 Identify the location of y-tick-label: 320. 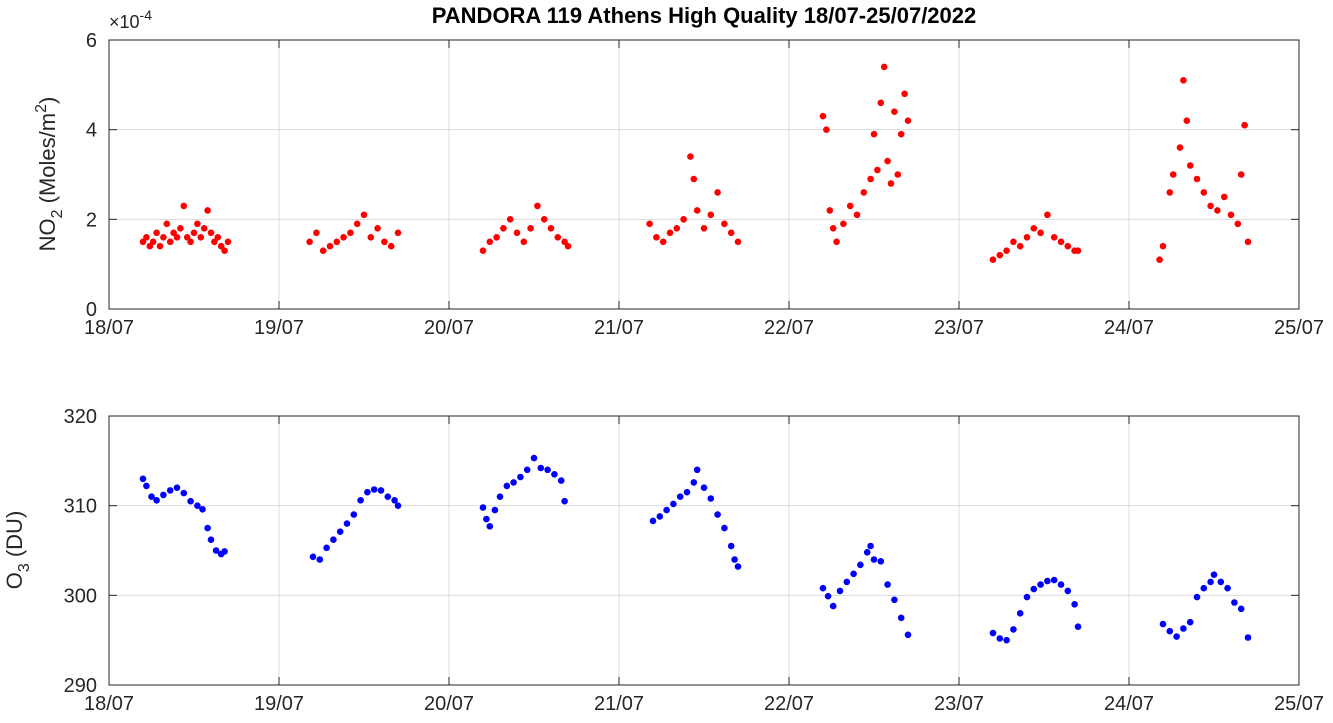
(80, 417).